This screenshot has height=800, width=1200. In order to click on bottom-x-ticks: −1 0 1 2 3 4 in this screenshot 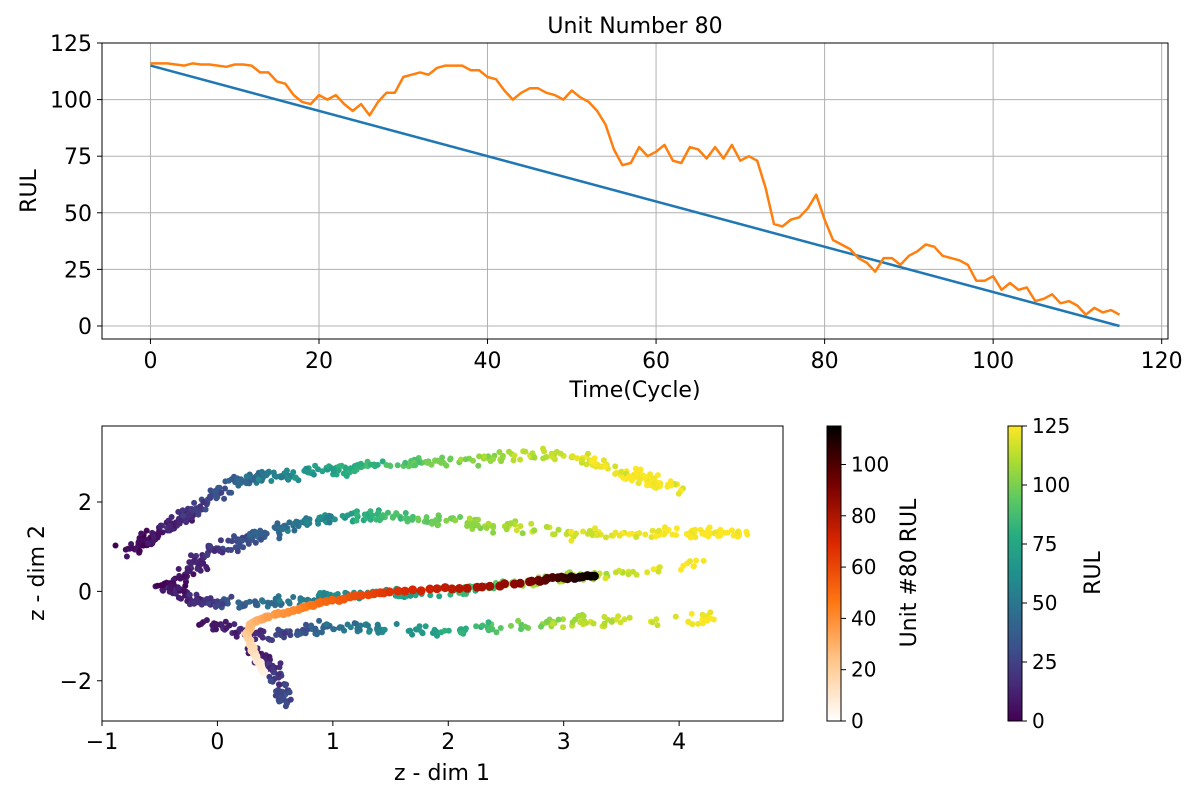, I will do `click(386, 738)`.